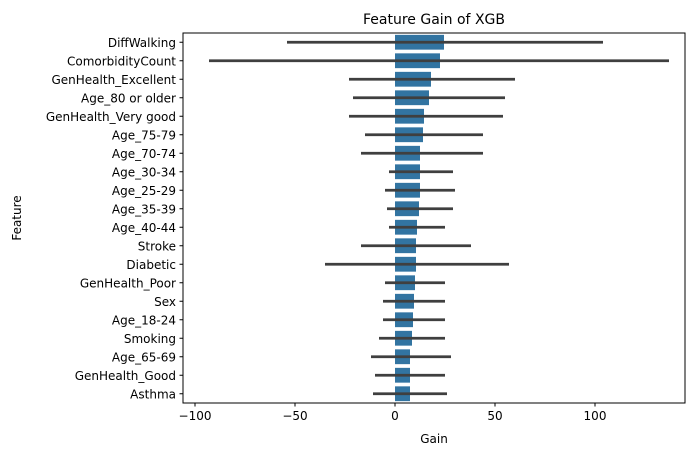  Describe the element at coordinates (144, 135) in the screenshot. I see `y-tick-label: Age_75-79` at that location.